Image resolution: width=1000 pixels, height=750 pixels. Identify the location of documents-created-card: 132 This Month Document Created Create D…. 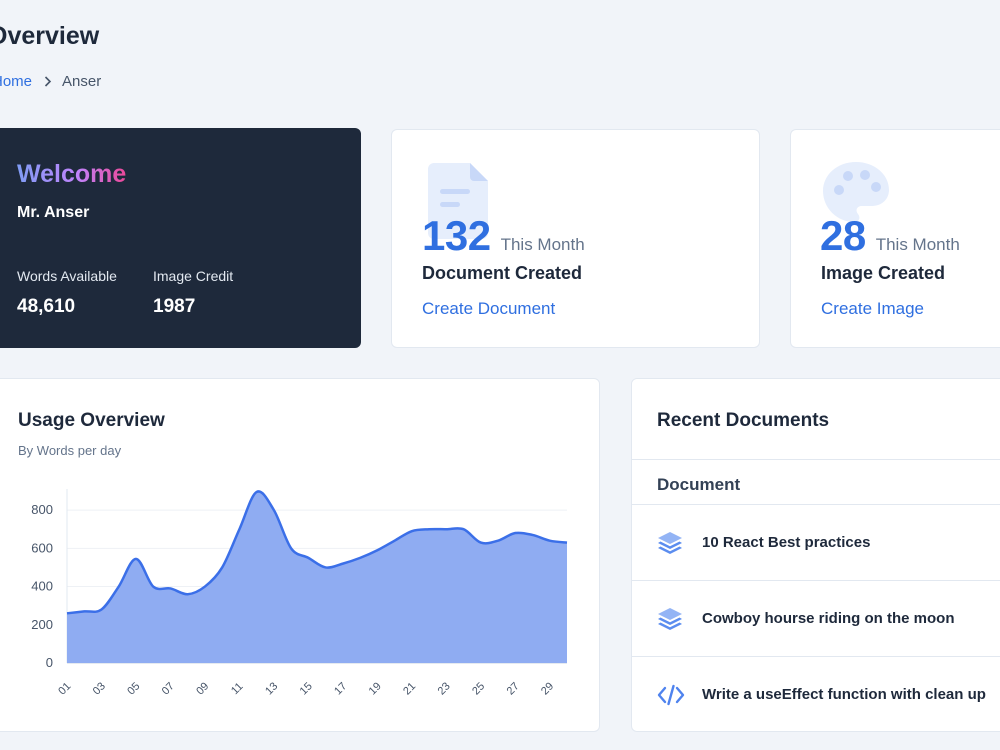
(575, 238).